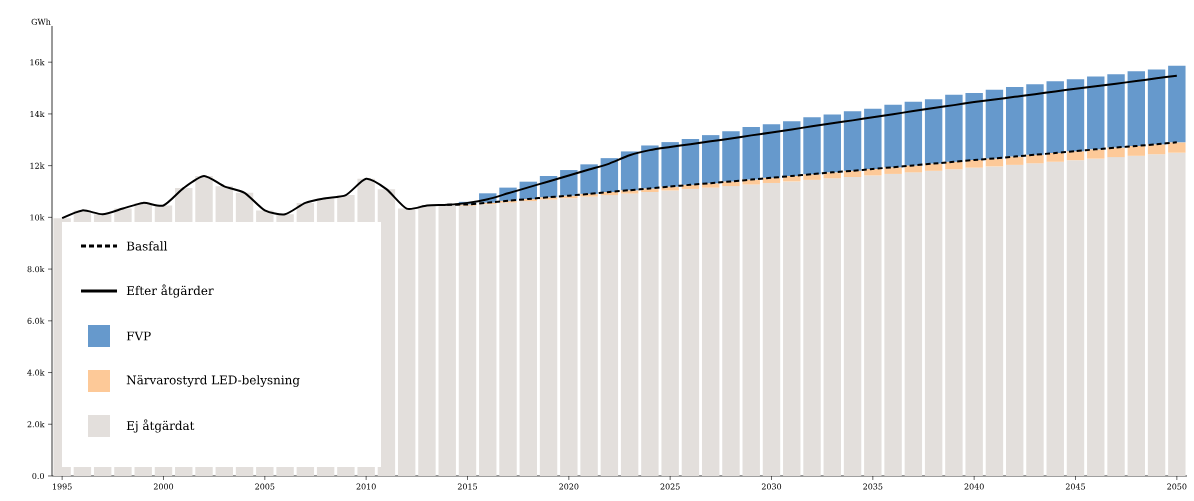 Image resolution: width=1194 pixels, height=501 pixels. Describe the element at coordinates (213, 381) in the screenshot. I see `legend-label: Närvarostyrd LED-belysning` at that location.